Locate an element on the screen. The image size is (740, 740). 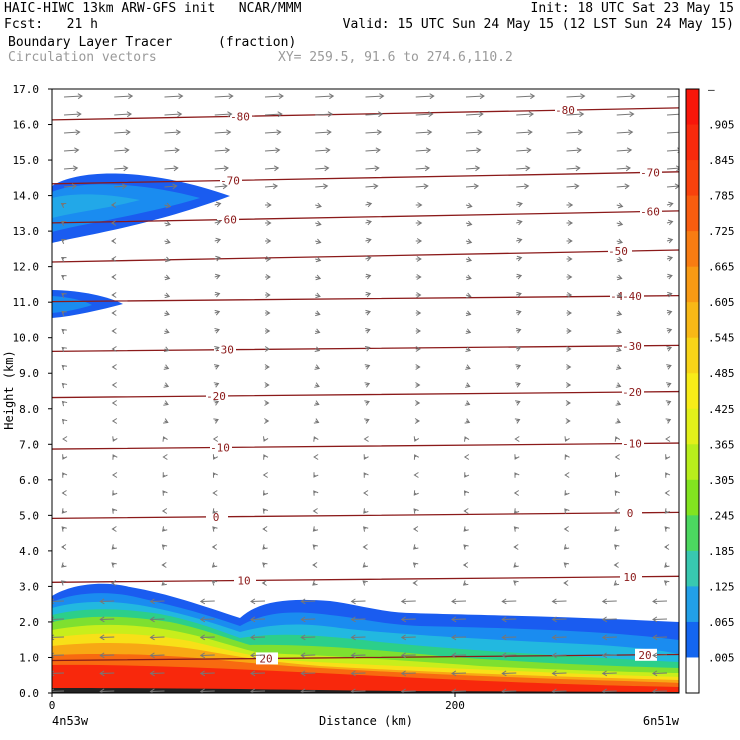
isotherm-label: -20 is located at coordinates (632, 392).